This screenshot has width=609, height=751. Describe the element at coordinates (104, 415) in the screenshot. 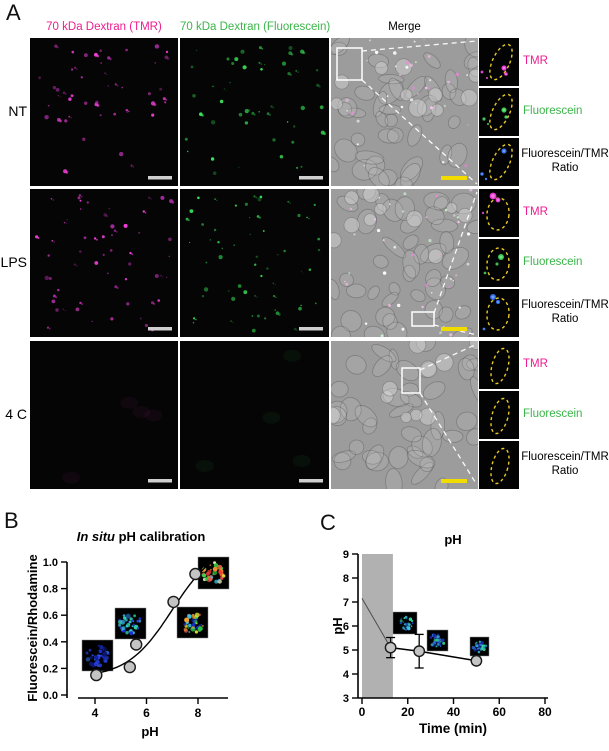

I see `microscopy-image-4-c-tmr` at that location.